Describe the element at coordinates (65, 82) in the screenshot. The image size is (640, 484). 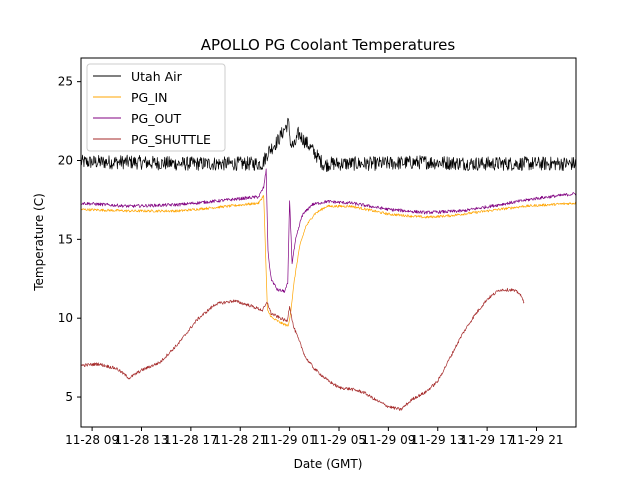
I see `y-tick-label: 25` at that location.